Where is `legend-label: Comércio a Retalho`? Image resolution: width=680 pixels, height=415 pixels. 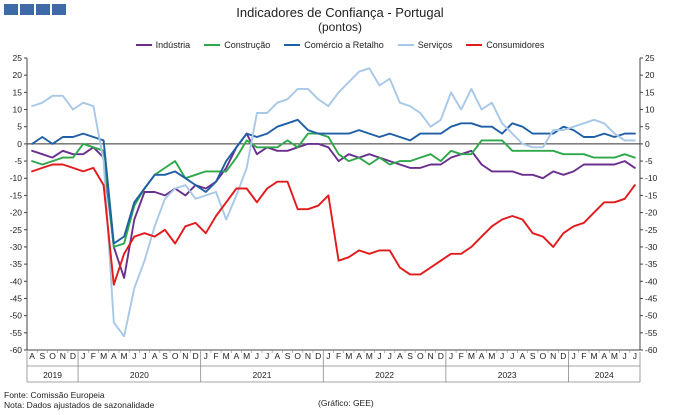 legend-label: Comércio a Retalho is located at coordinates (344, 45).